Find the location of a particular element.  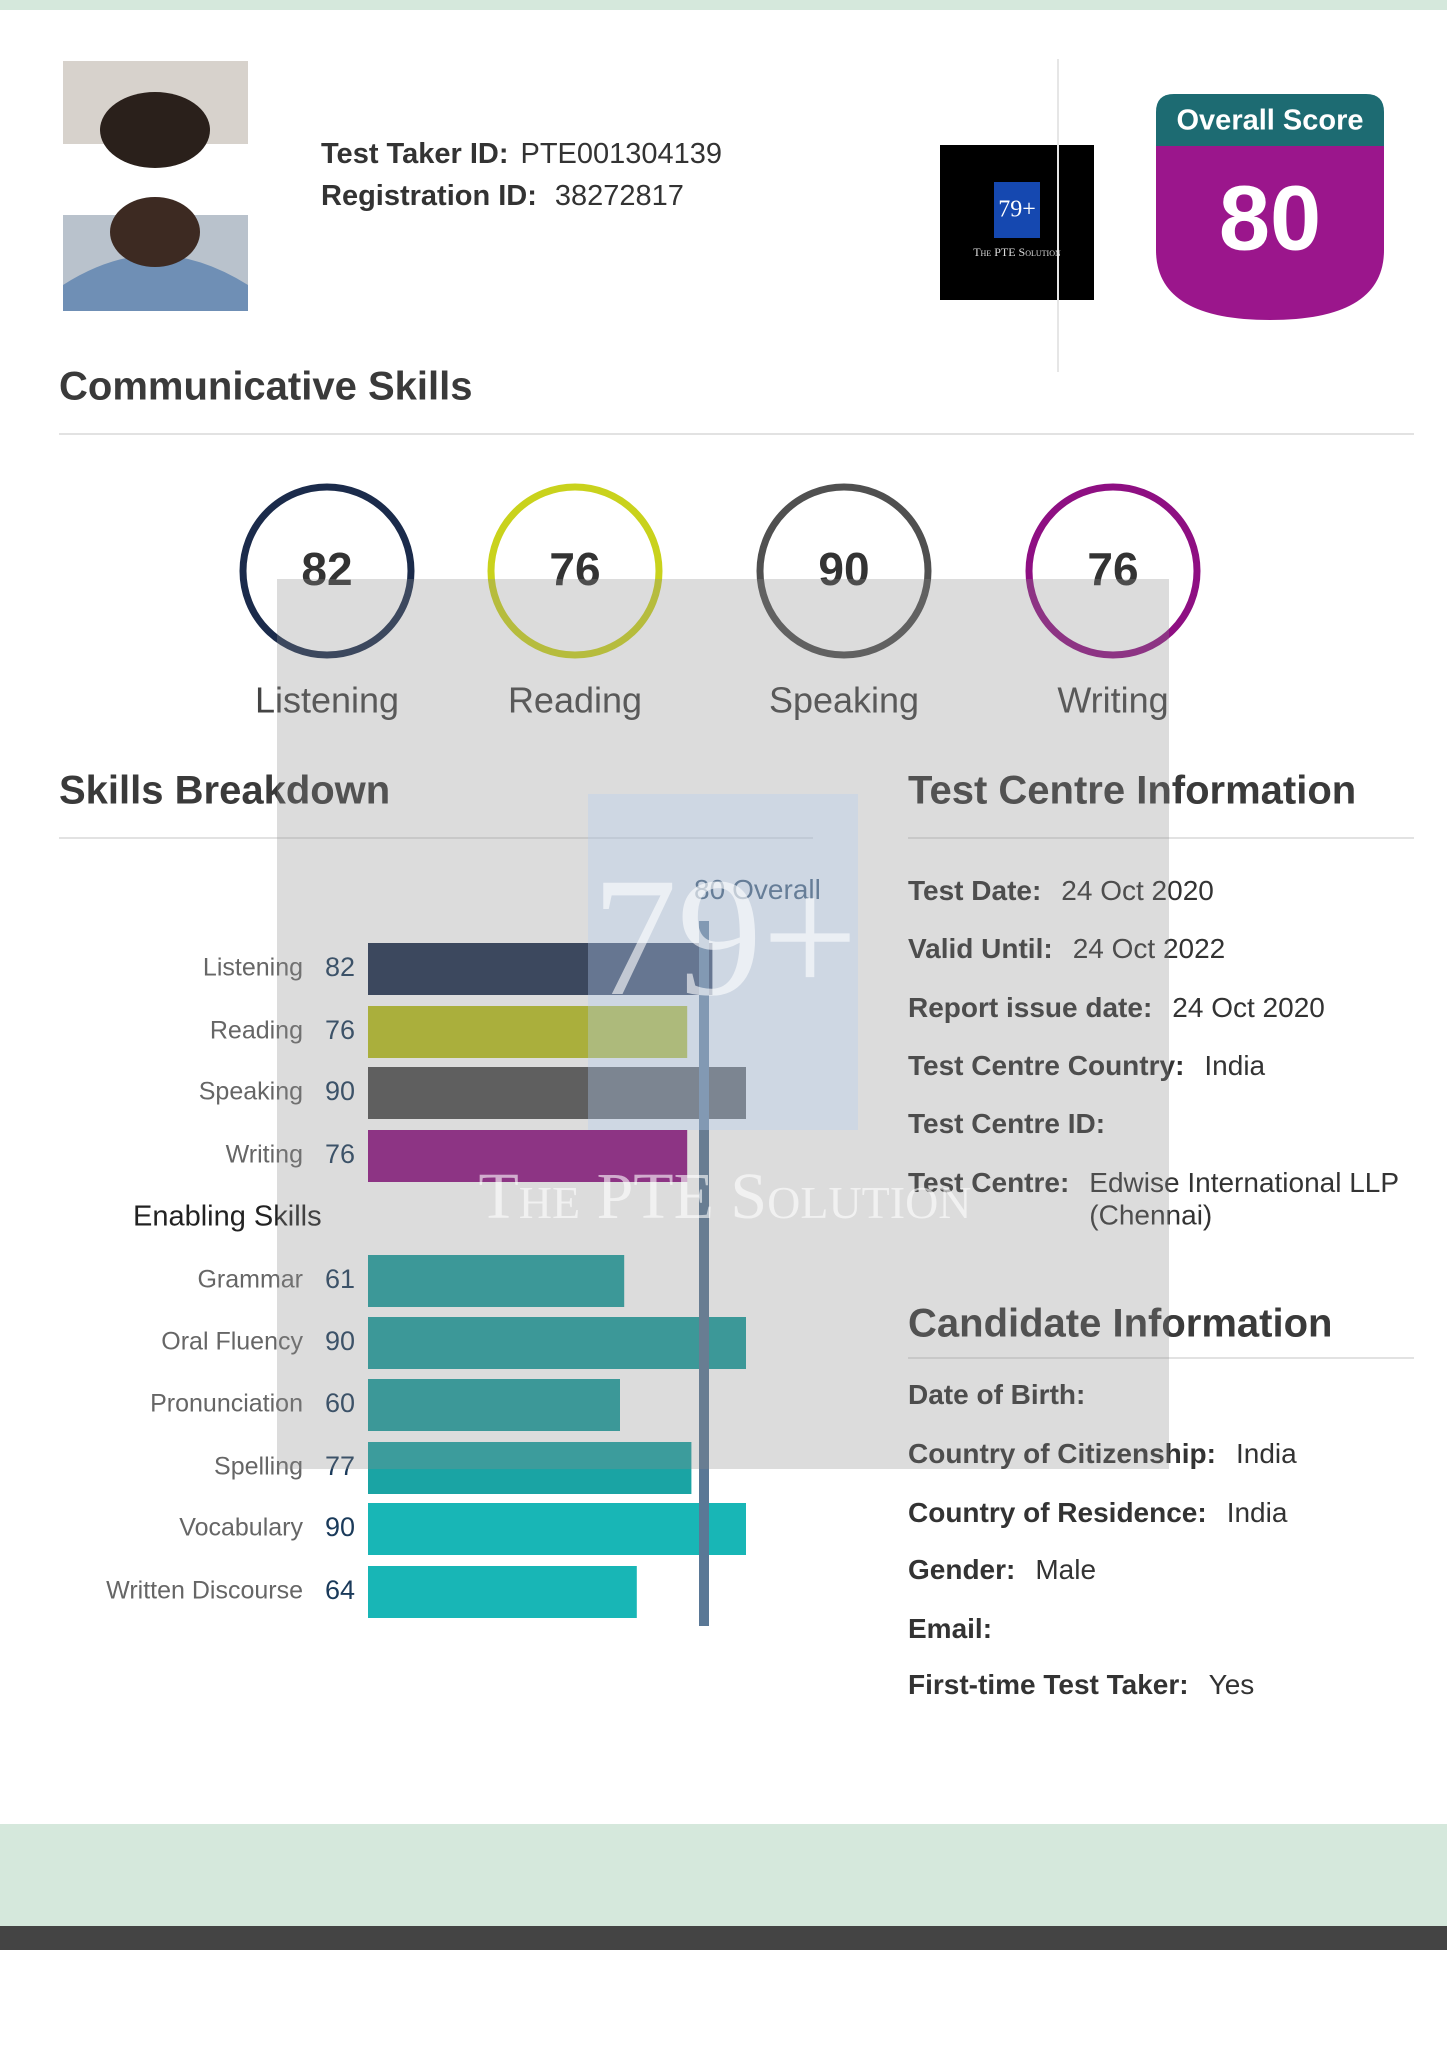

info-label: Test Centre ID: is located at coordinates (1006, 1123).